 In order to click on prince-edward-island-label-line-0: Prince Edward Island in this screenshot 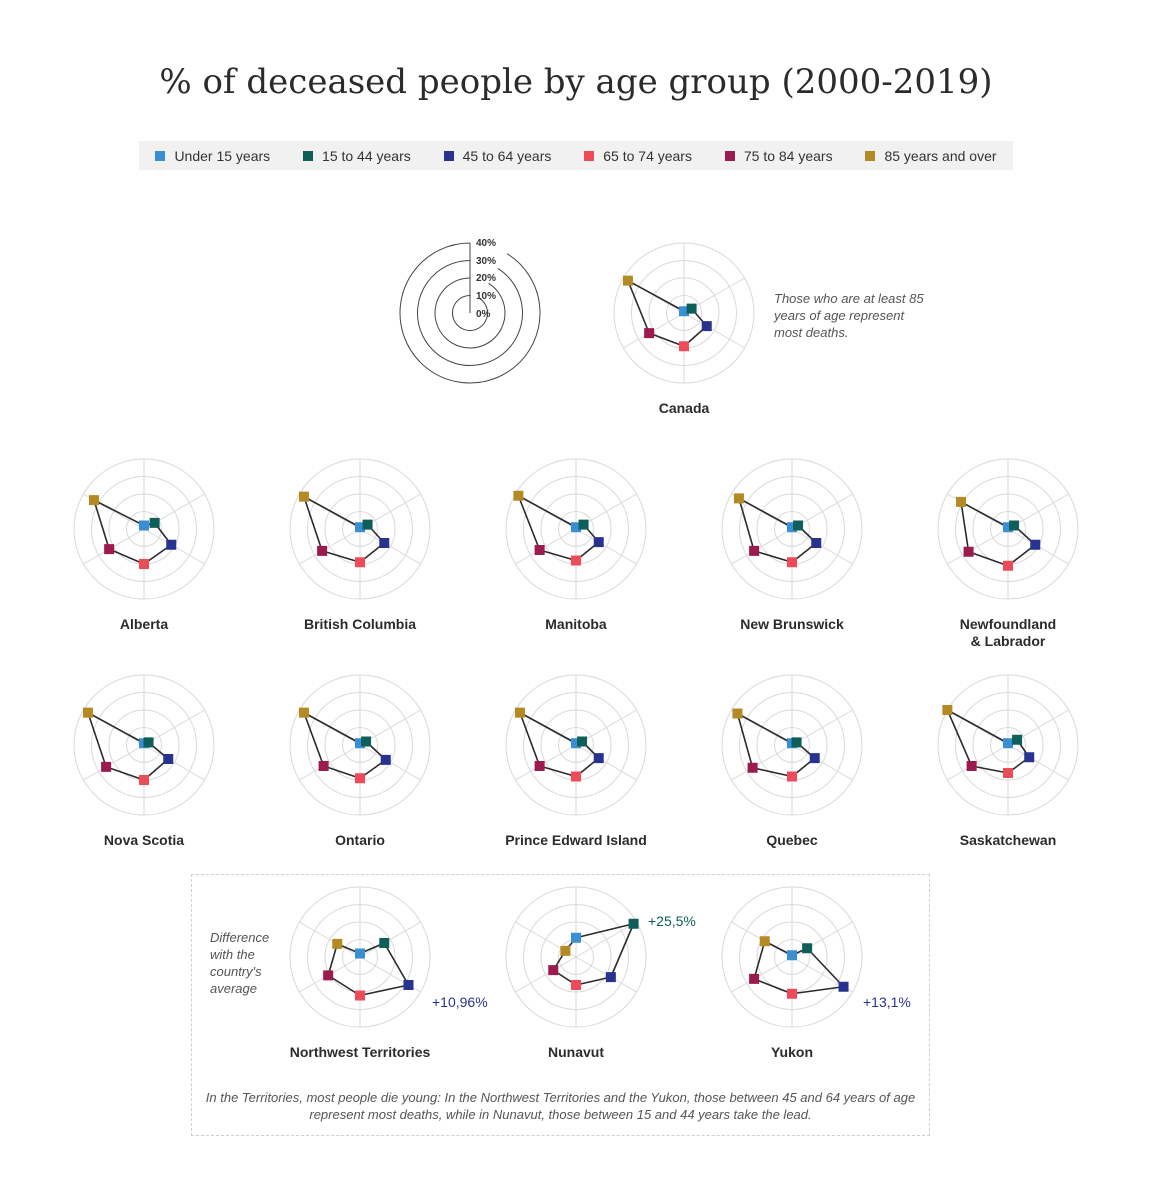, I will do `click(576, 840)`.